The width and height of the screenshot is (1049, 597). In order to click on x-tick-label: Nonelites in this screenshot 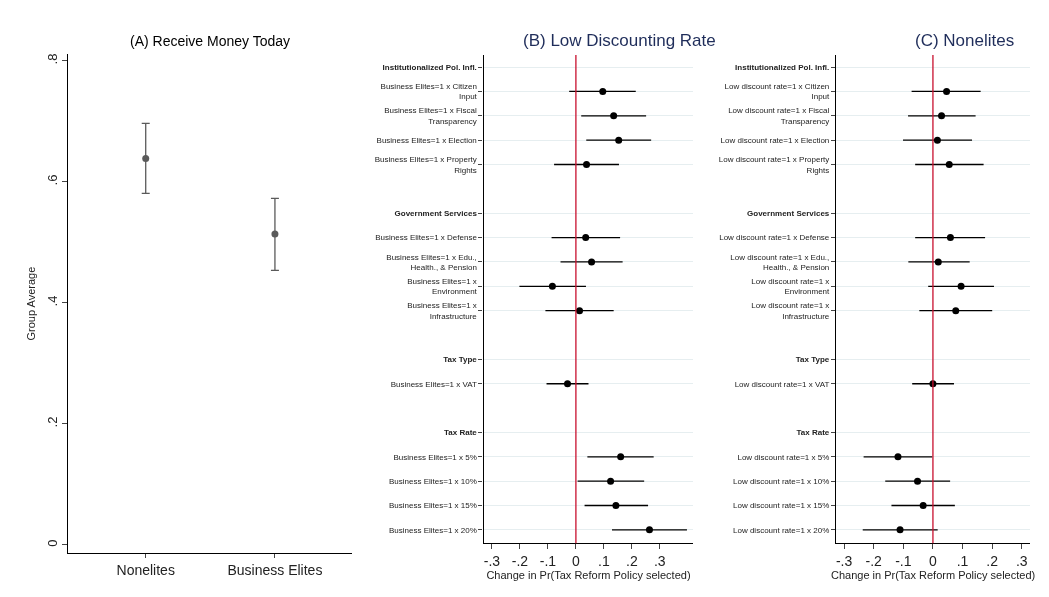, I will do `click(145, 569)`.